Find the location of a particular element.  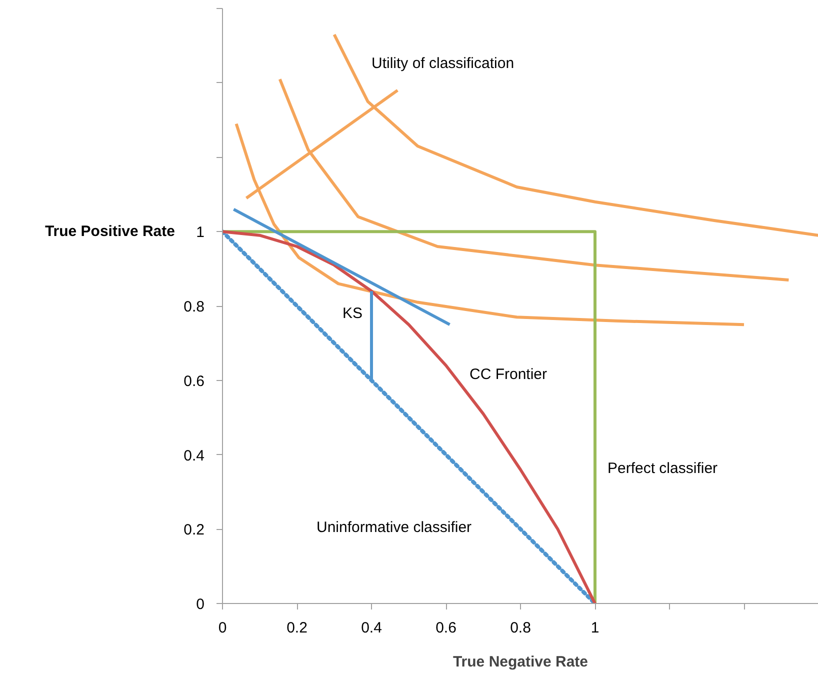

x-axis-title: True Negative Rate is located at coordinates (520, 662).